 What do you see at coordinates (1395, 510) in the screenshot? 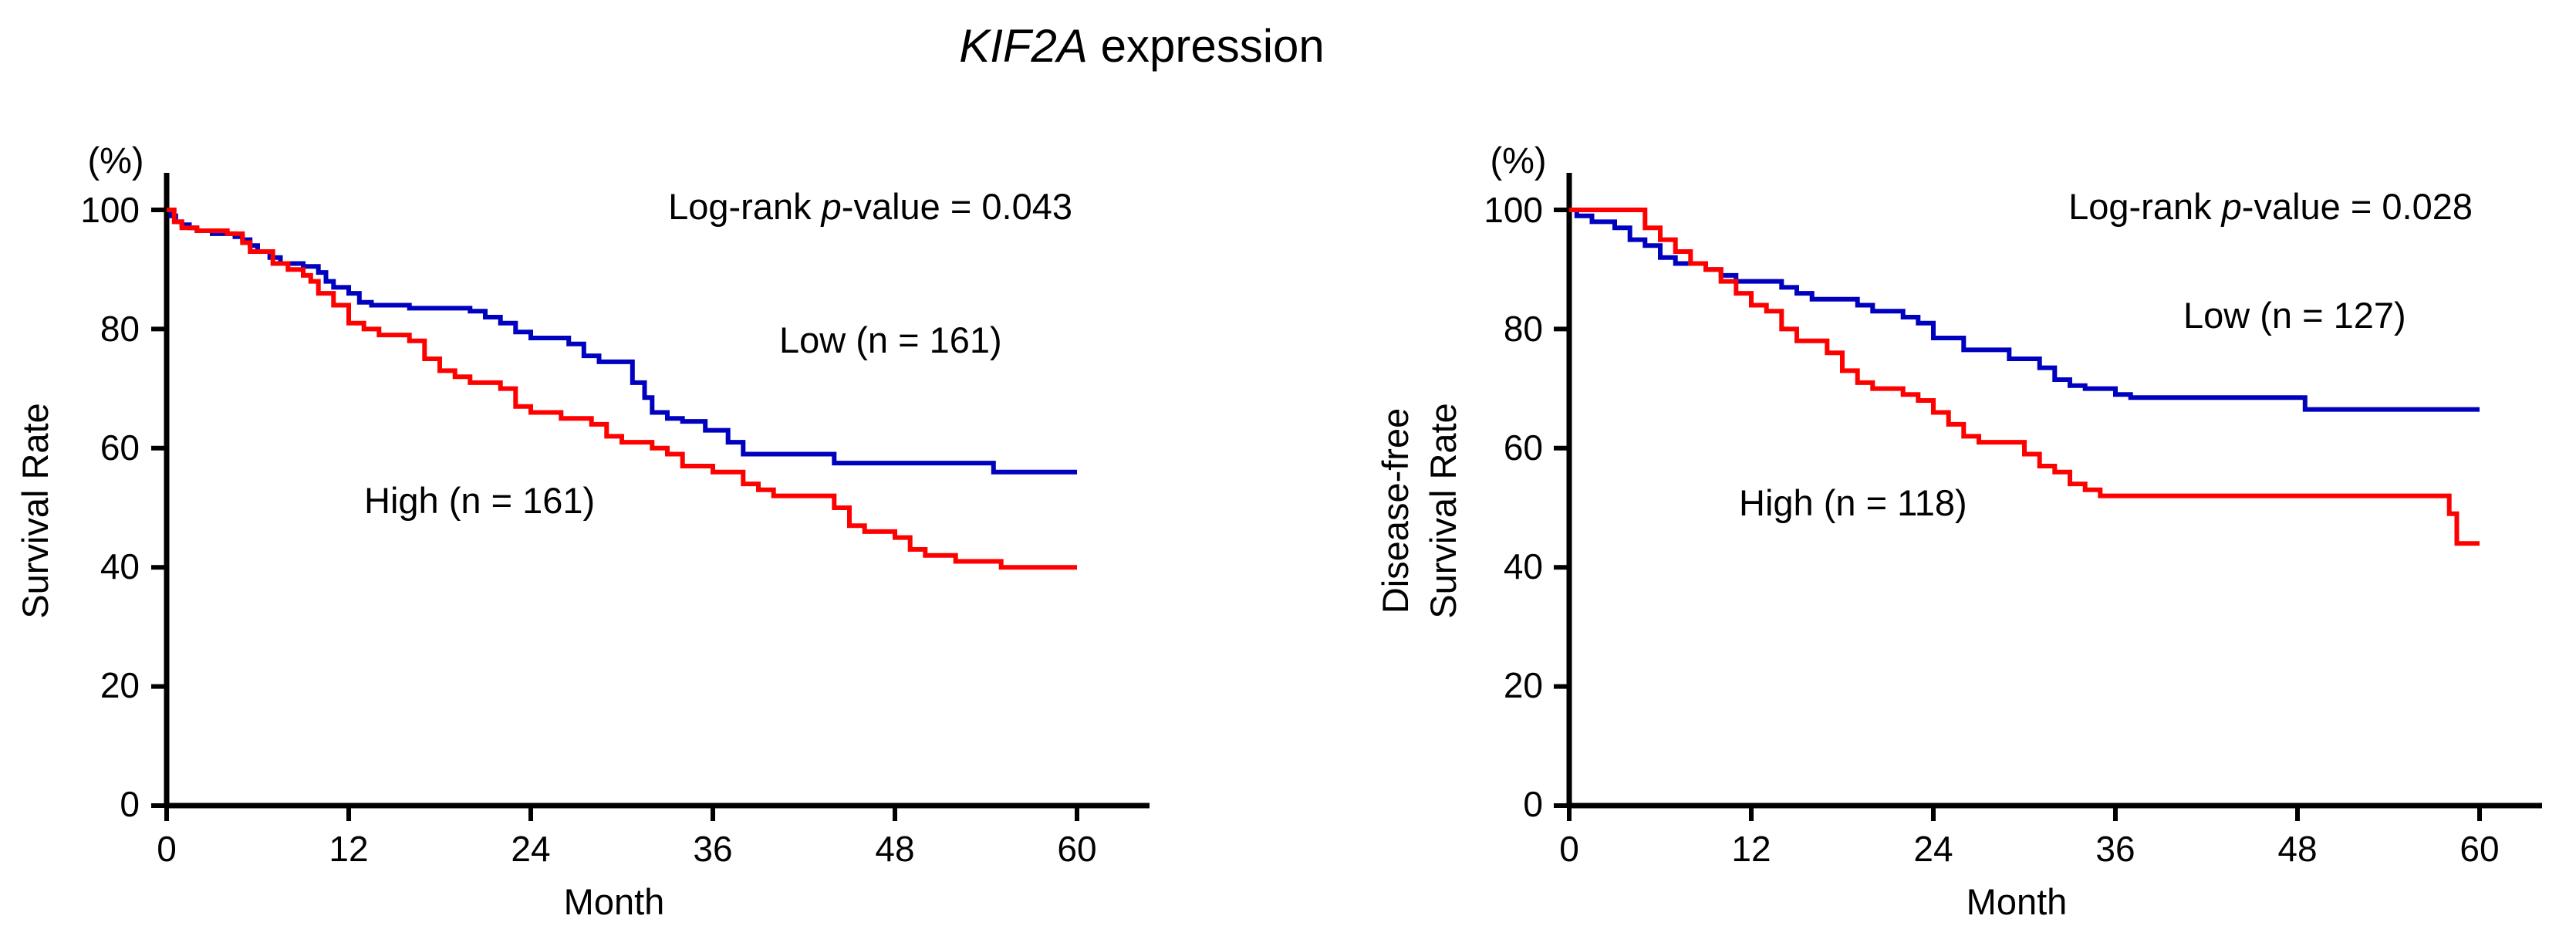
I see `y-axis-label-line1: Disease-free` at bounding box center [1395, 510].